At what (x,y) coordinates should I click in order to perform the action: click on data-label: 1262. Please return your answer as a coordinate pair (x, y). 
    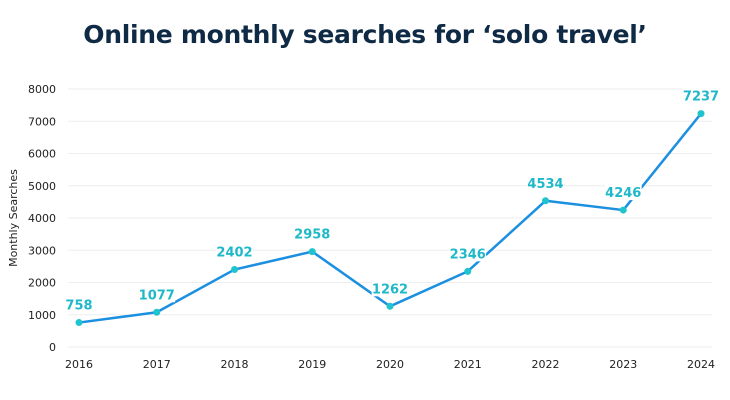
    Looking at the image, I should click on (390, 289).